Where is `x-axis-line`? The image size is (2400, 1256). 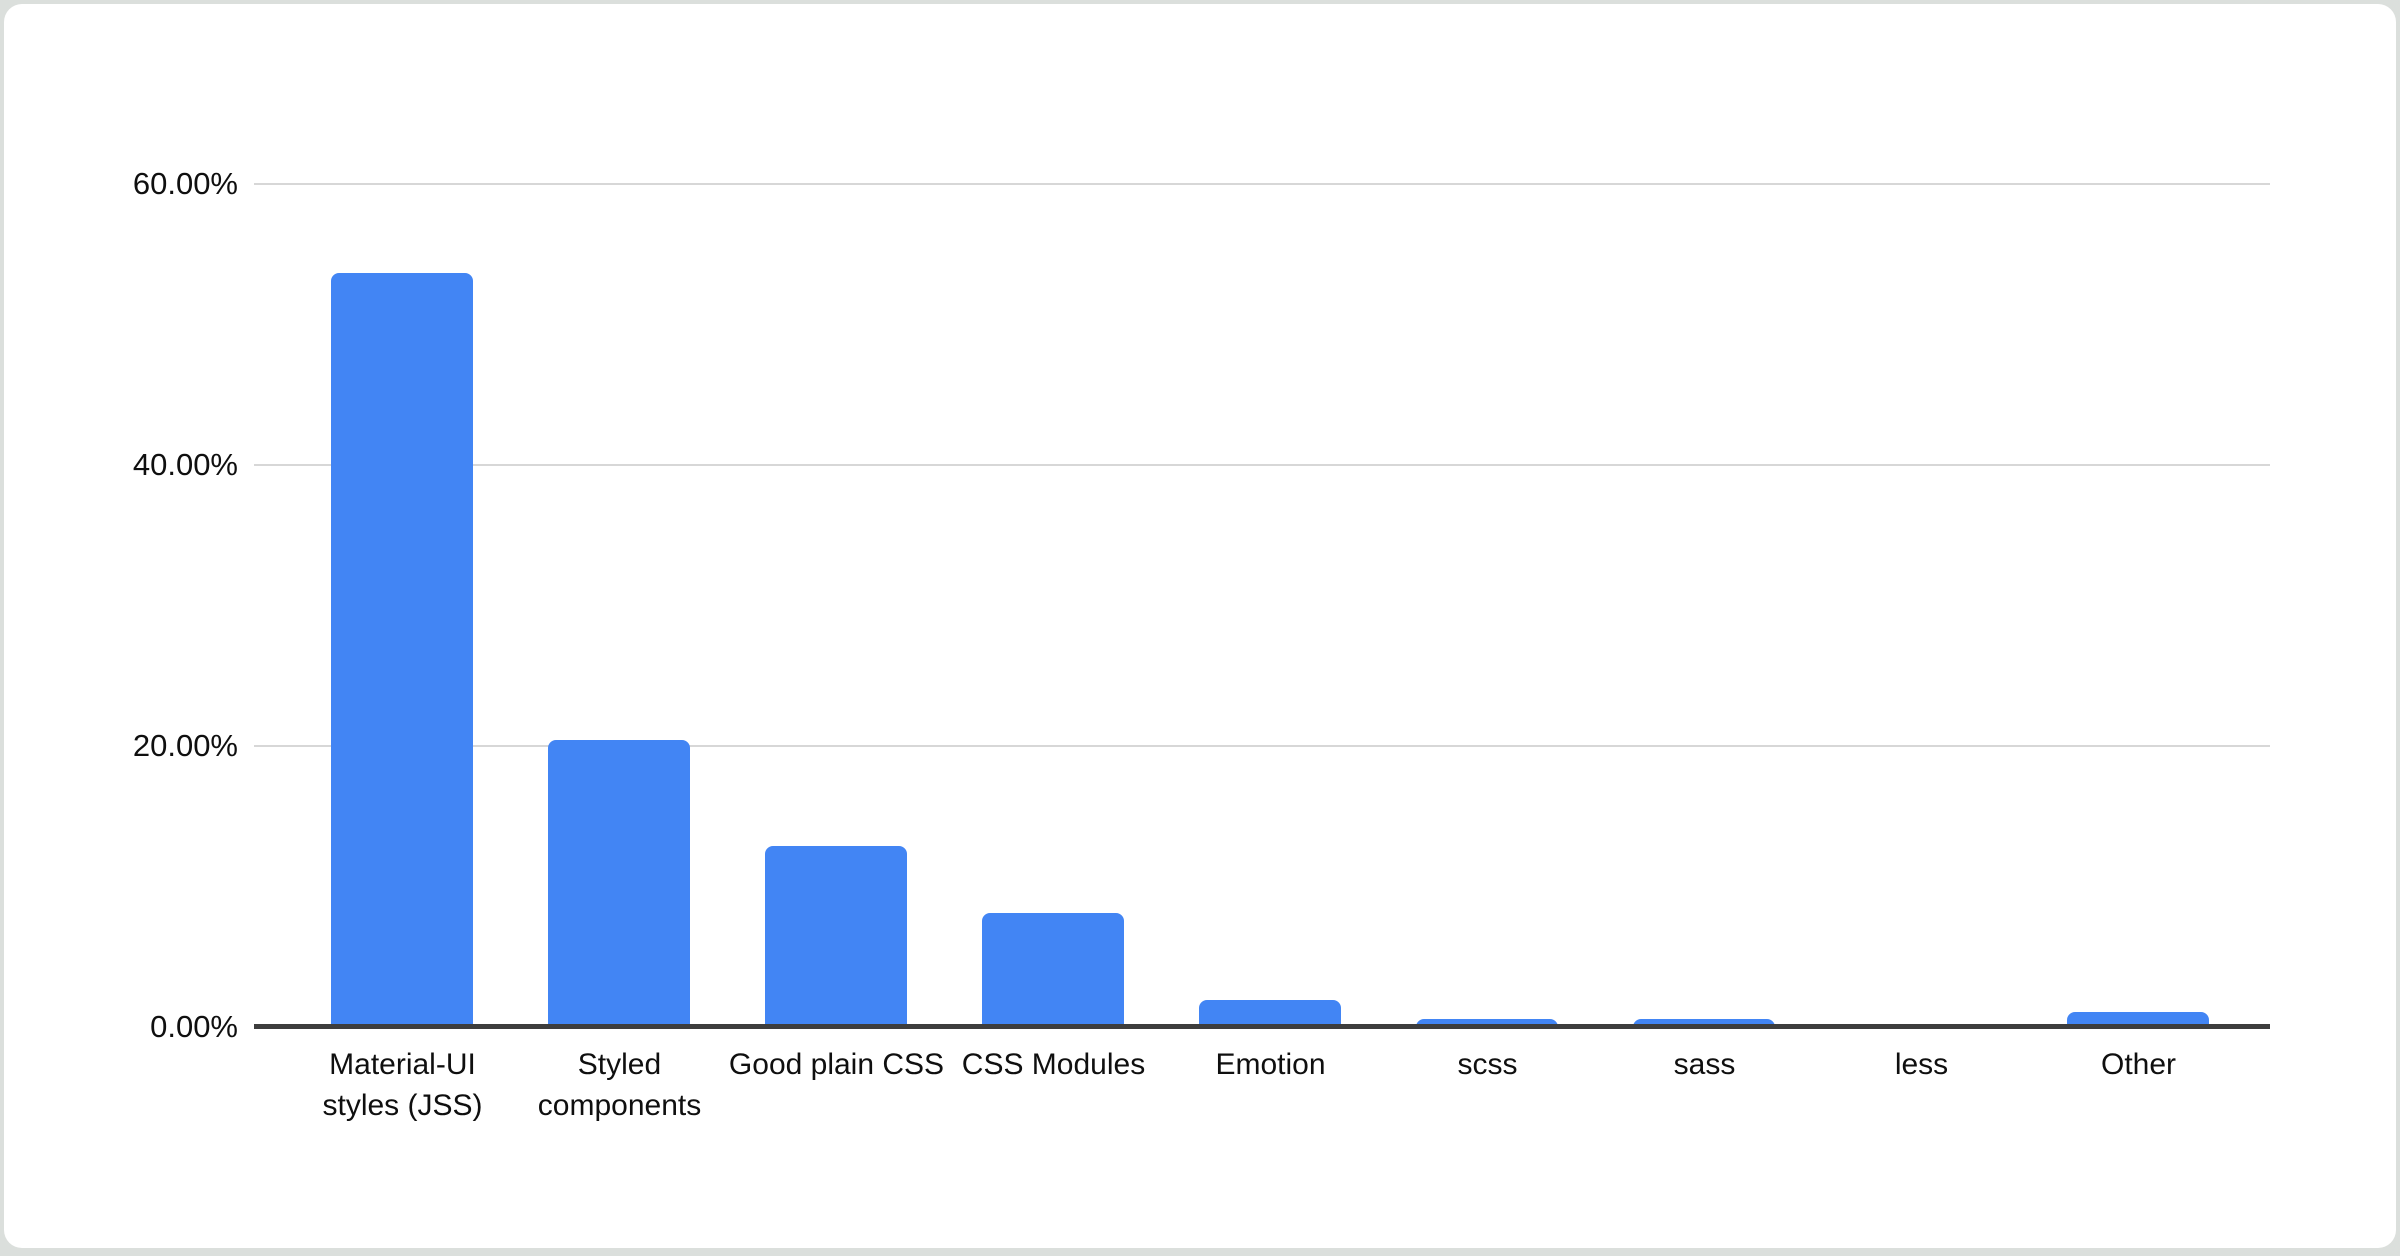
x-axis-line is located at coordinates (1262, 1026).